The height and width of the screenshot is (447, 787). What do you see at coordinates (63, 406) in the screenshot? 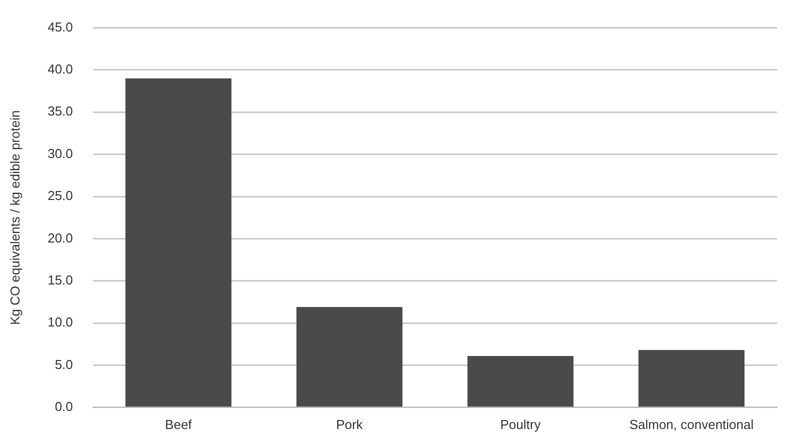
I see `y-tick-label: 0.0` at bounding box center [63, 406].